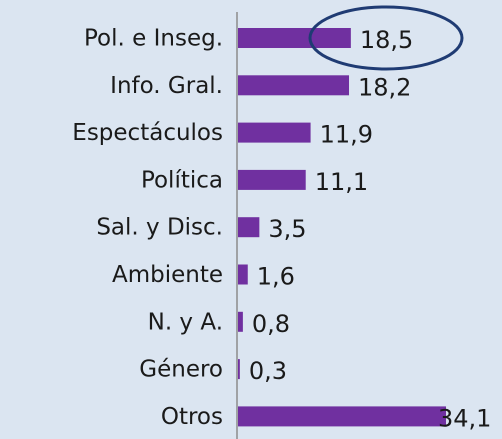 The image size is (502, 439). I want to click on category-label: Sal. y Disc., so click(159, 228).